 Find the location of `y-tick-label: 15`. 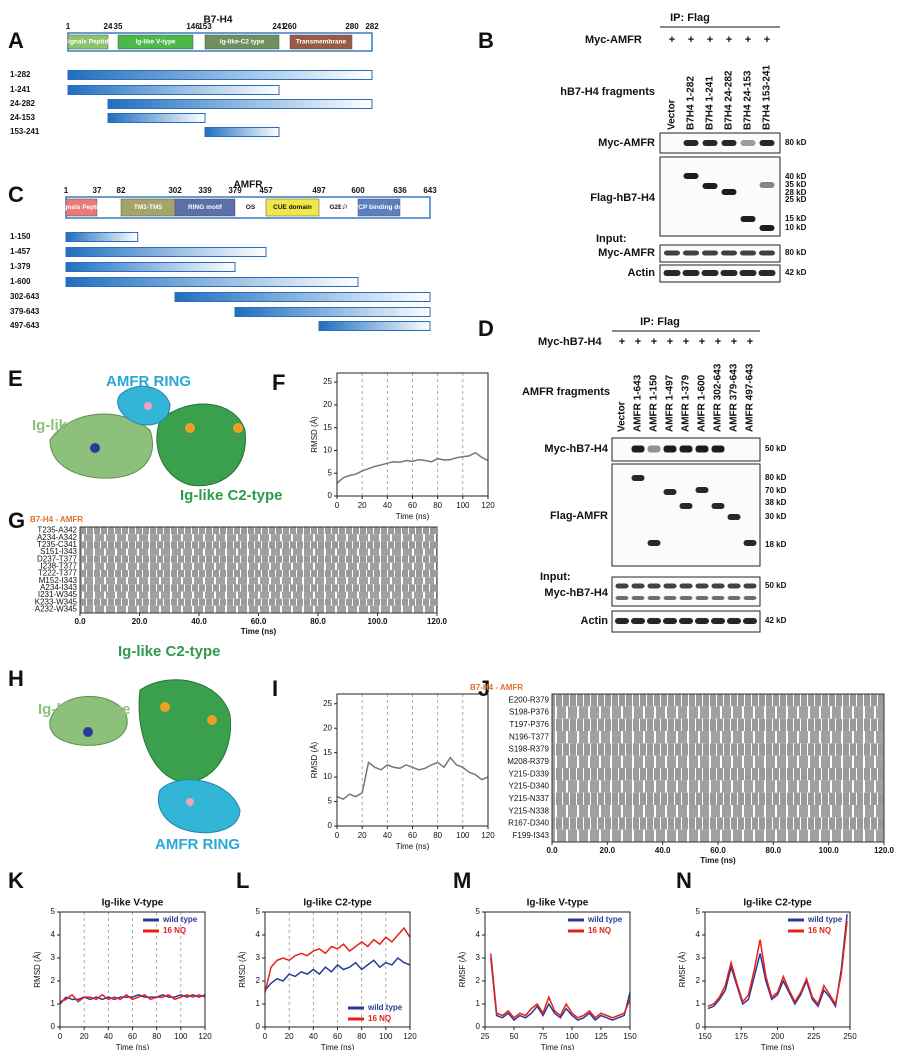

y-tick-label: 15 is located at coordinates (327, 752).